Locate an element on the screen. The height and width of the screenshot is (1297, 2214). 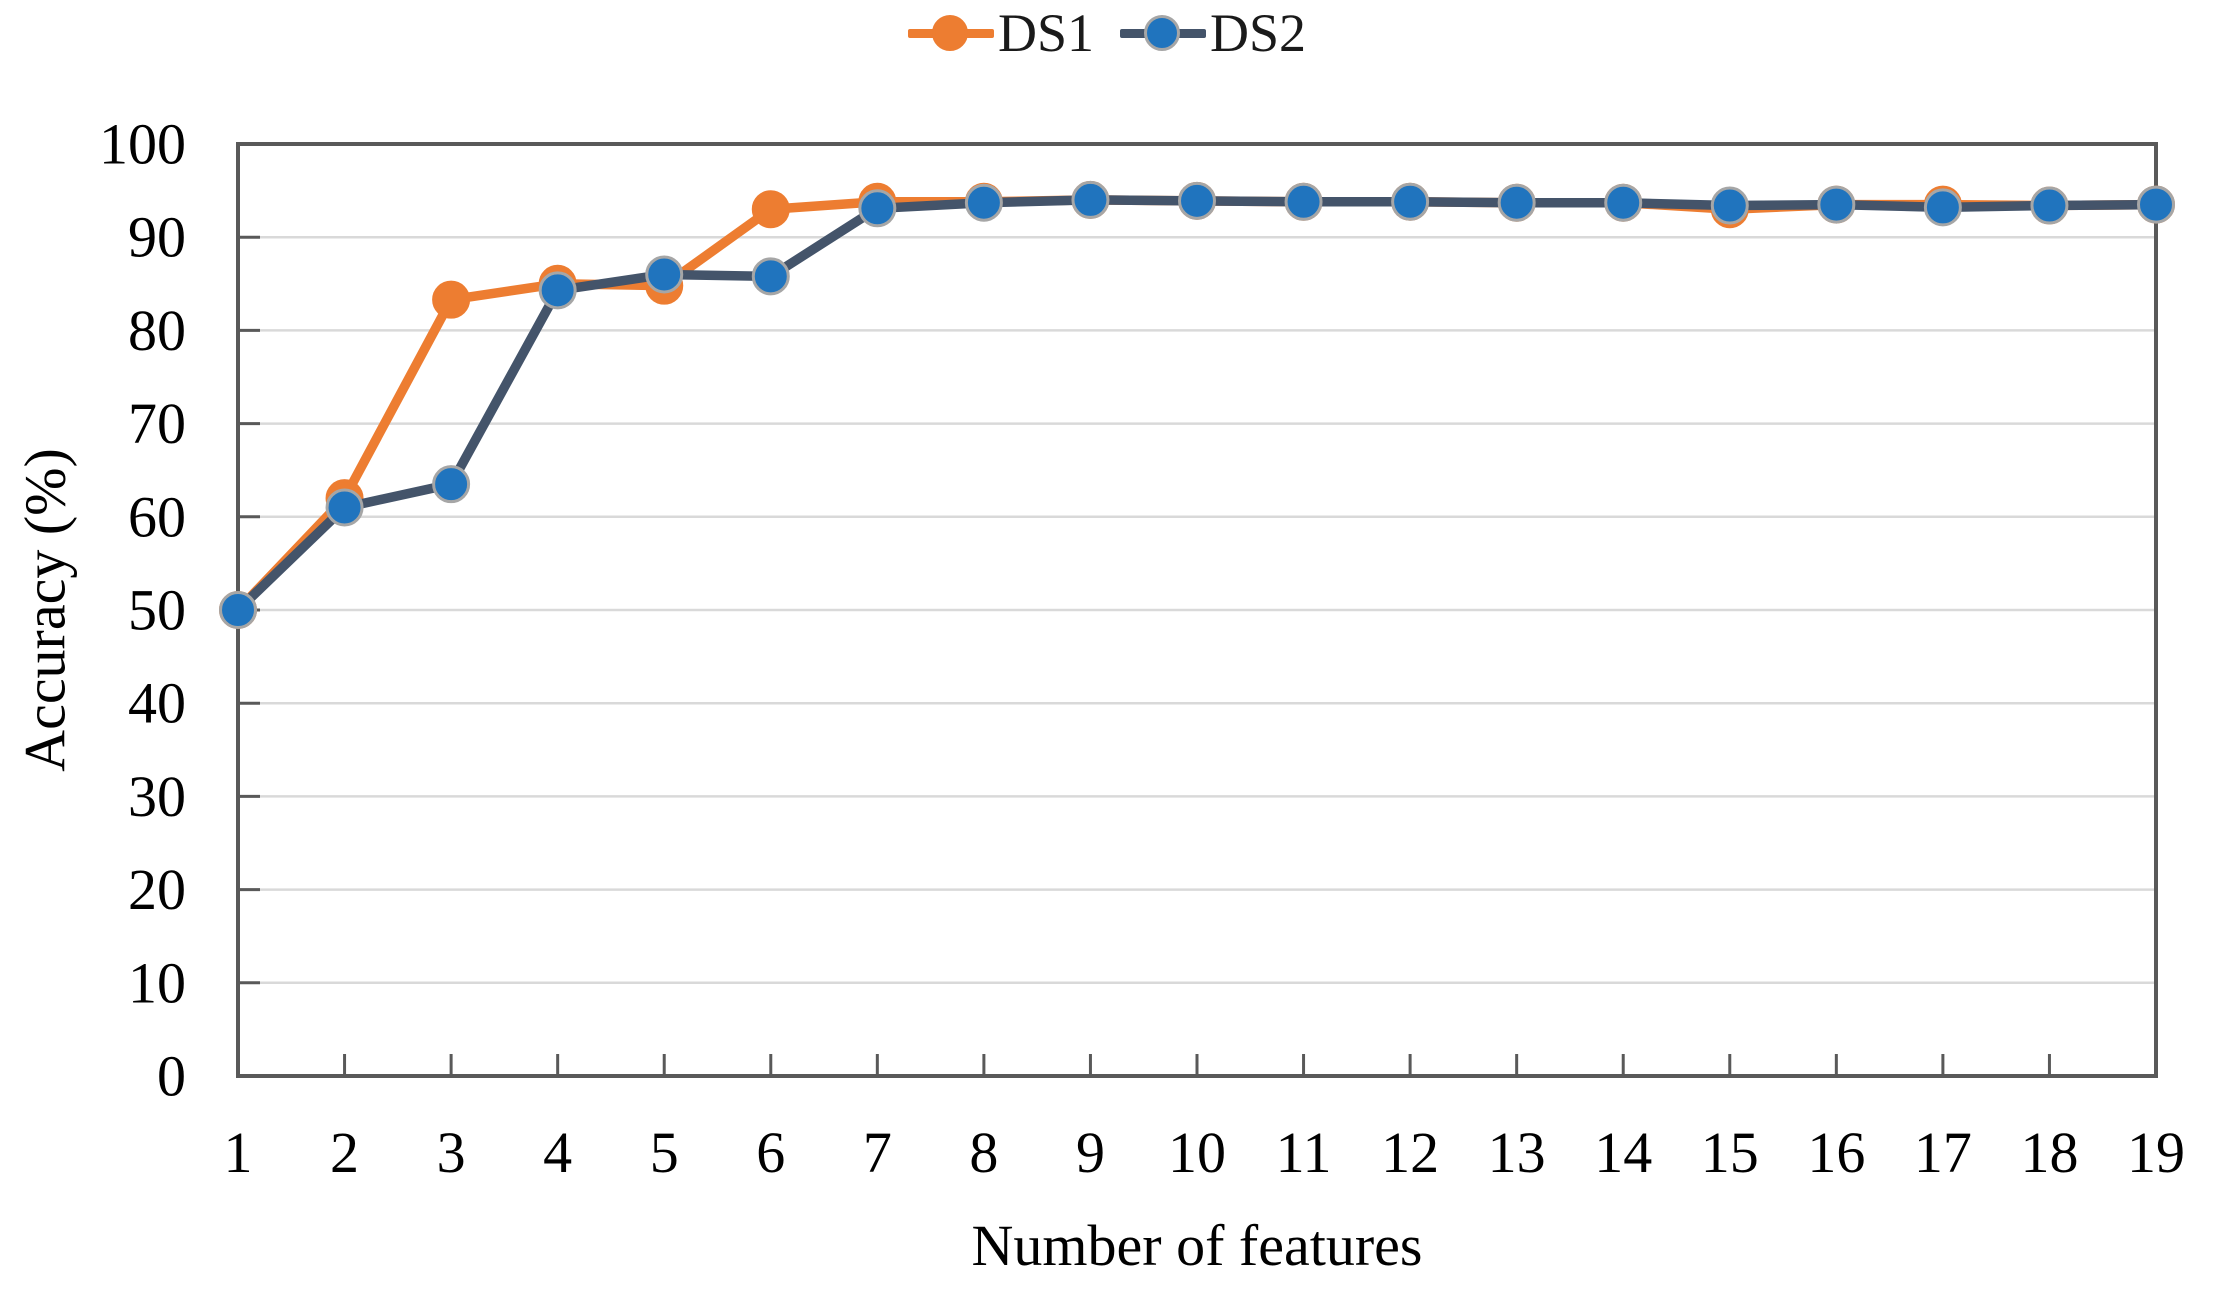
legend-label-ds1: DS1 is located at coordinates (1045, 33).